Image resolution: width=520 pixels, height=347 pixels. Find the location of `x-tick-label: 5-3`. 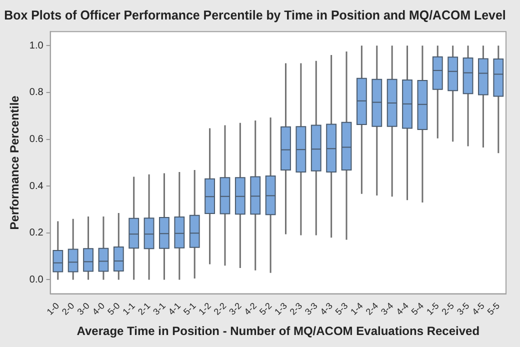

x-tick-label: 5-3 is located at coordinates (341, 308).